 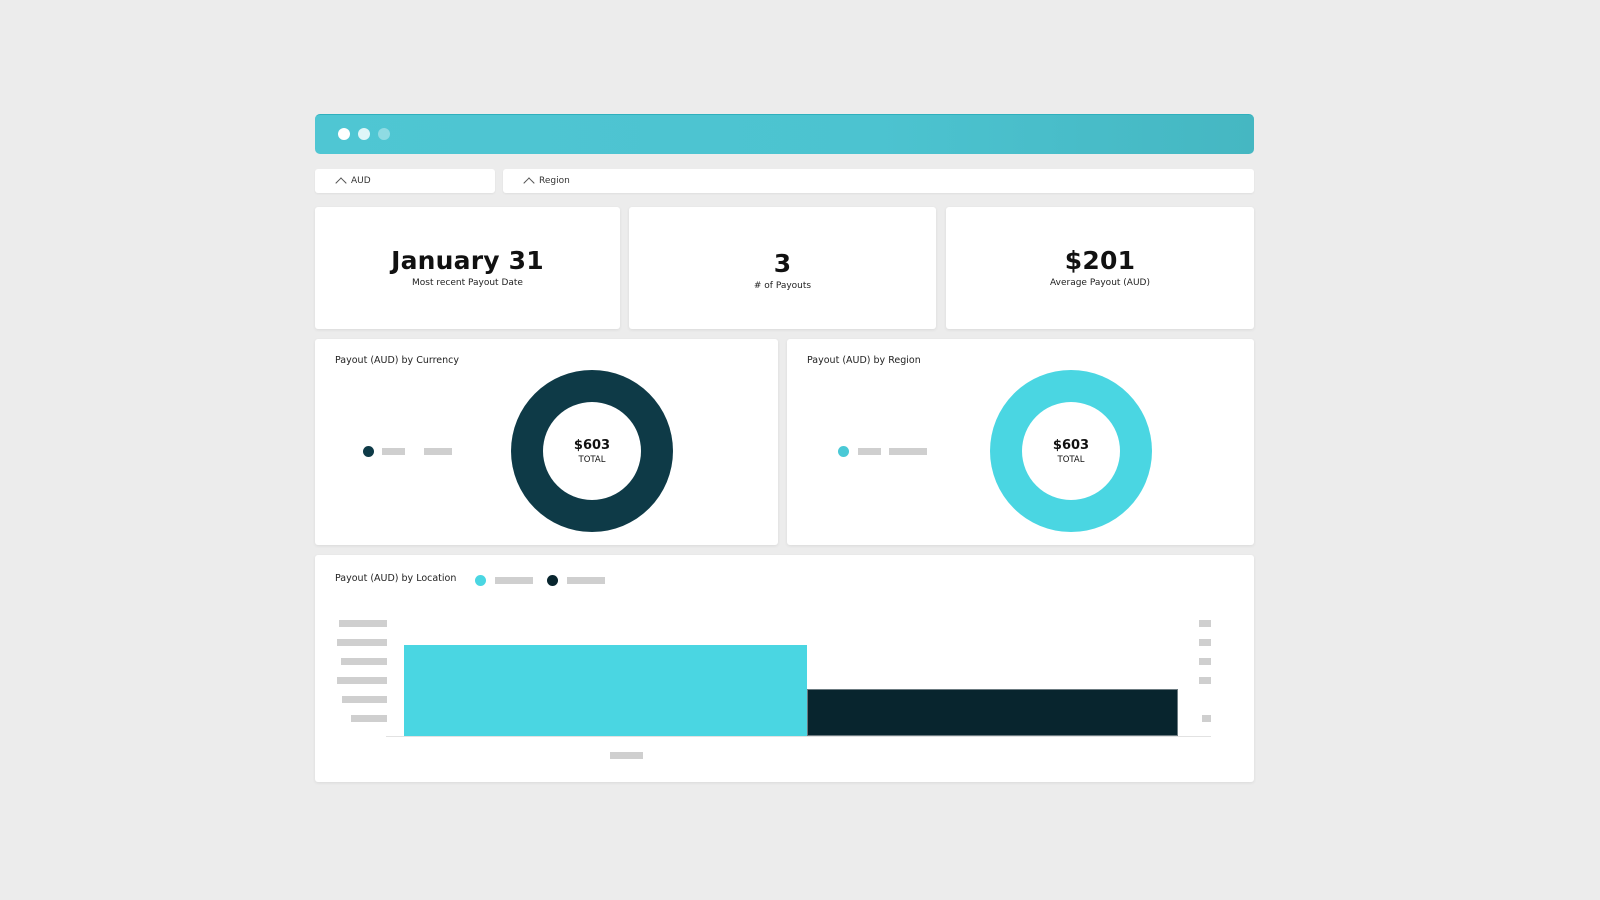 What do you see at coordinates (784, 134) in the screenshot?
I see `window-titlebar` at bounding box center [784, 134].